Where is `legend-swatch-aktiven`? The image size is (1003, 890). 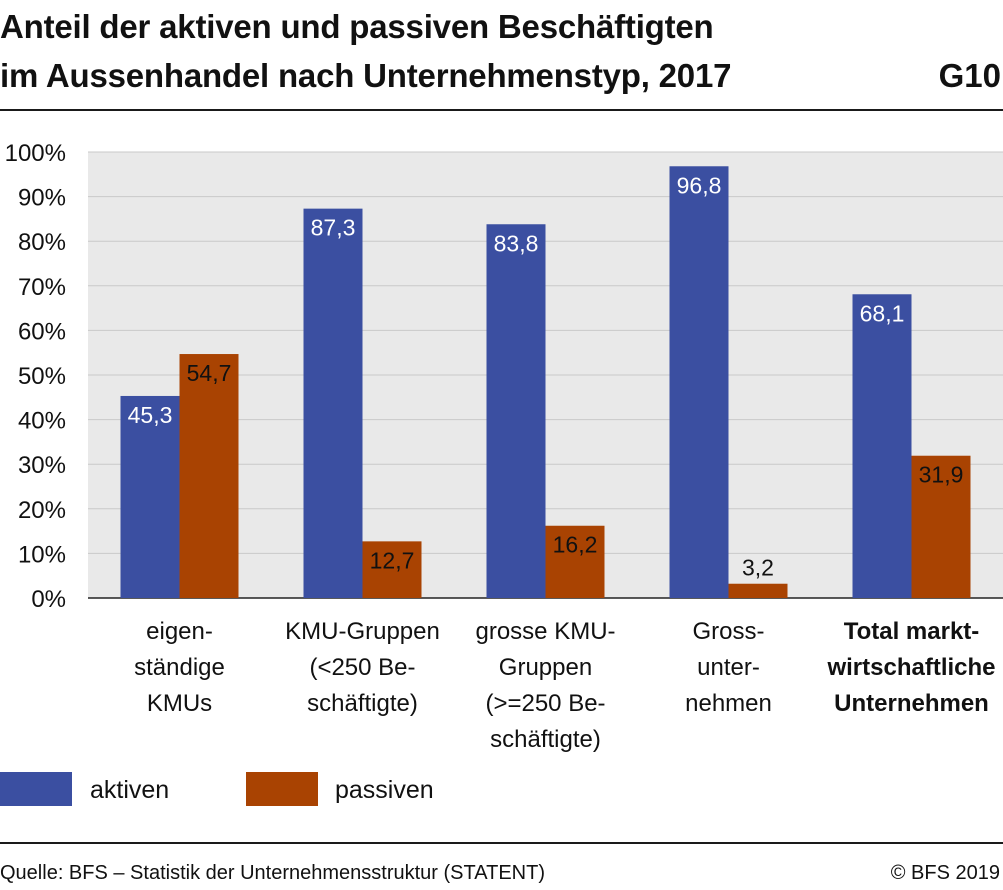
legend-swatch-aktiven is located at coordinates (36, 789).